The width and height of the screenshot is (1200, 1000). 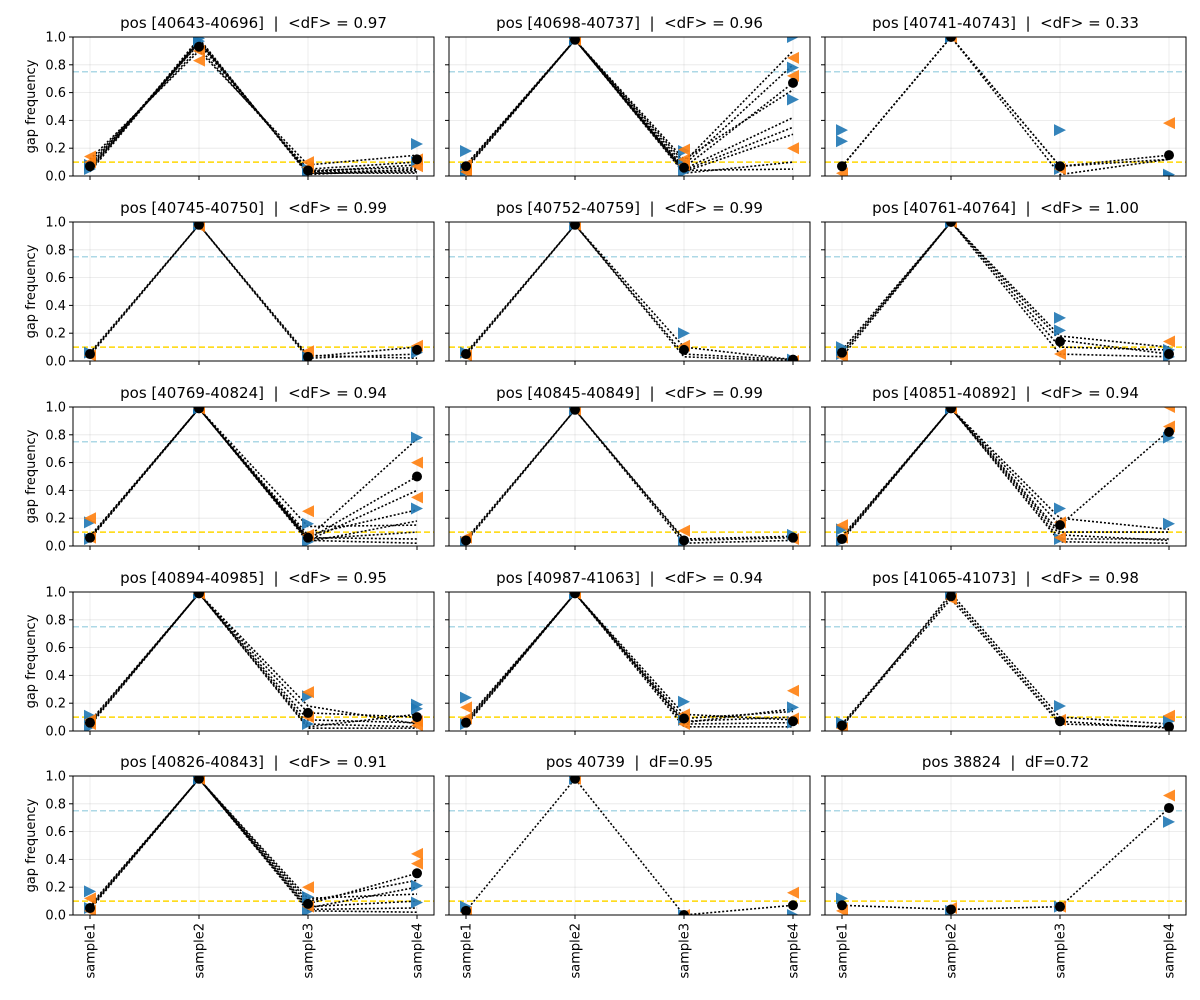 I want to click on panel-11: pos [40987-41063] | <dF> = 0.94, so click(x=628, y=652).